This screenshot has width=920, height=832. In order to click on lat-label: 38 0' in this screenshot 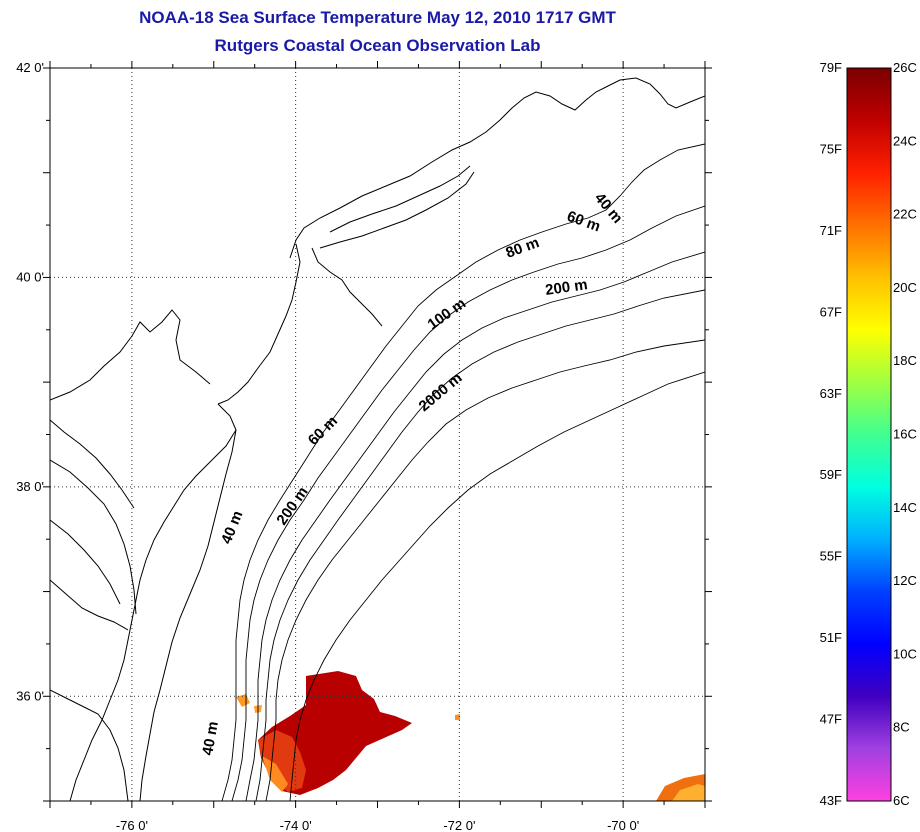, I will do `click(30, 486)`.